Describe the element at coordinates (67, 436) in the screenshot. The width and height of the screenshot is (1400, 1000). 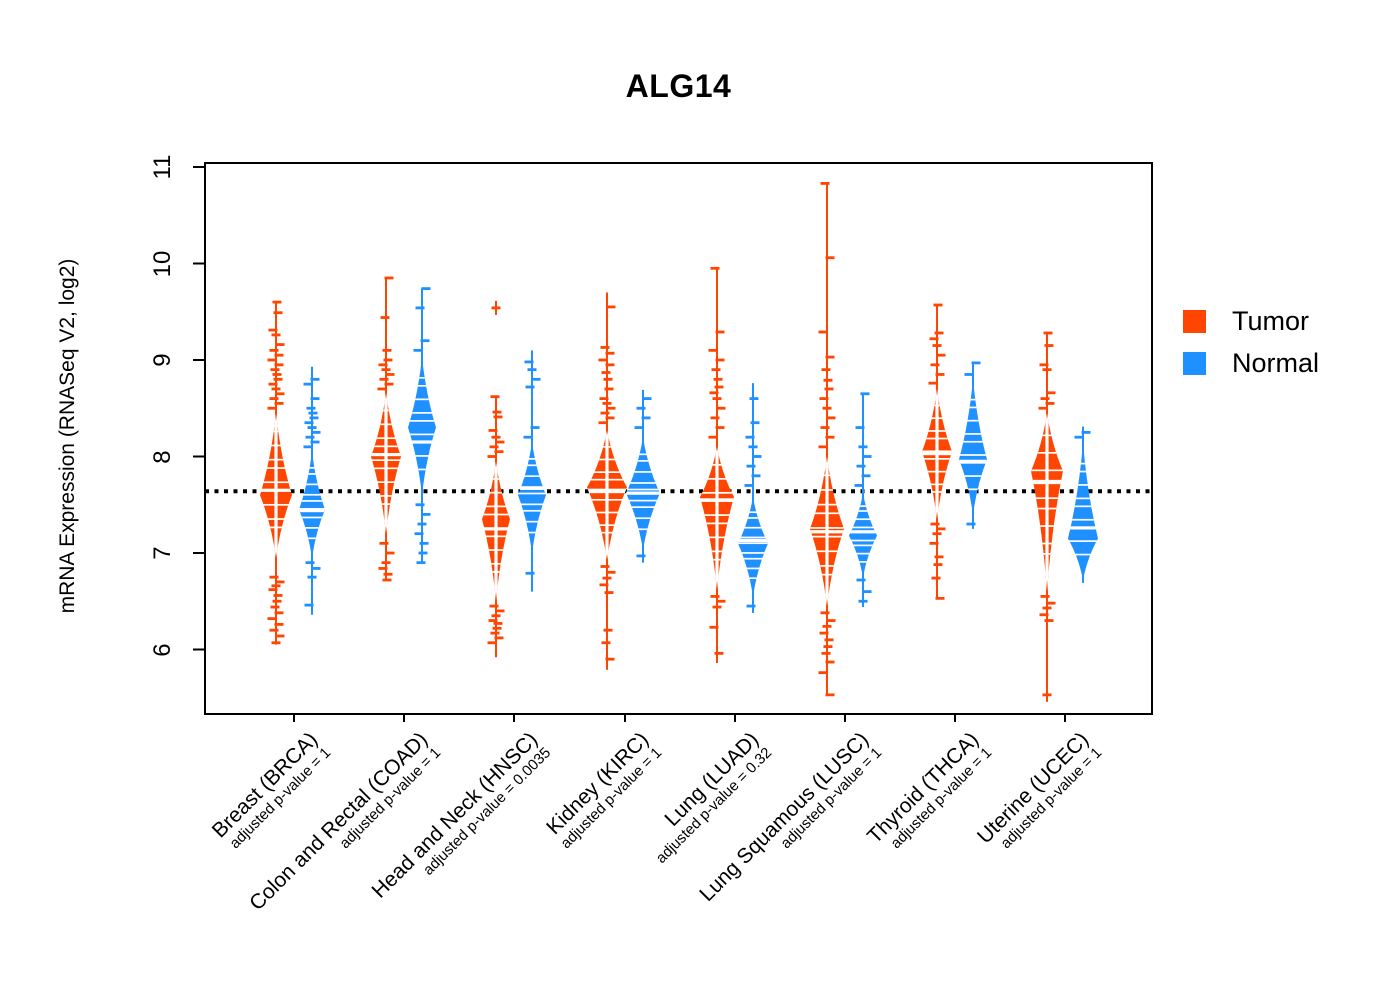
I see `y-axis-label: mRNA Expression (RNASeq V2, log2)` at that location.